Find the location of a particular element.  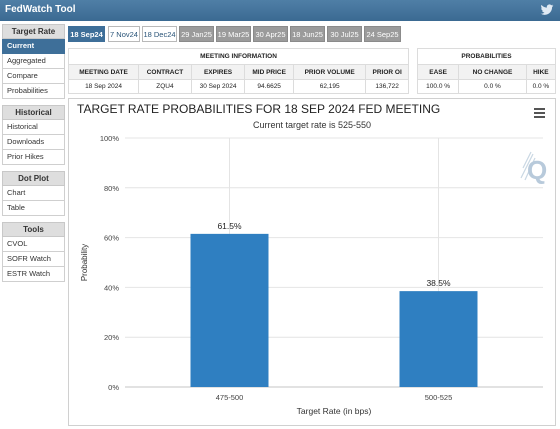

y-tick-label: 0% is located at coordinates (113, 387).